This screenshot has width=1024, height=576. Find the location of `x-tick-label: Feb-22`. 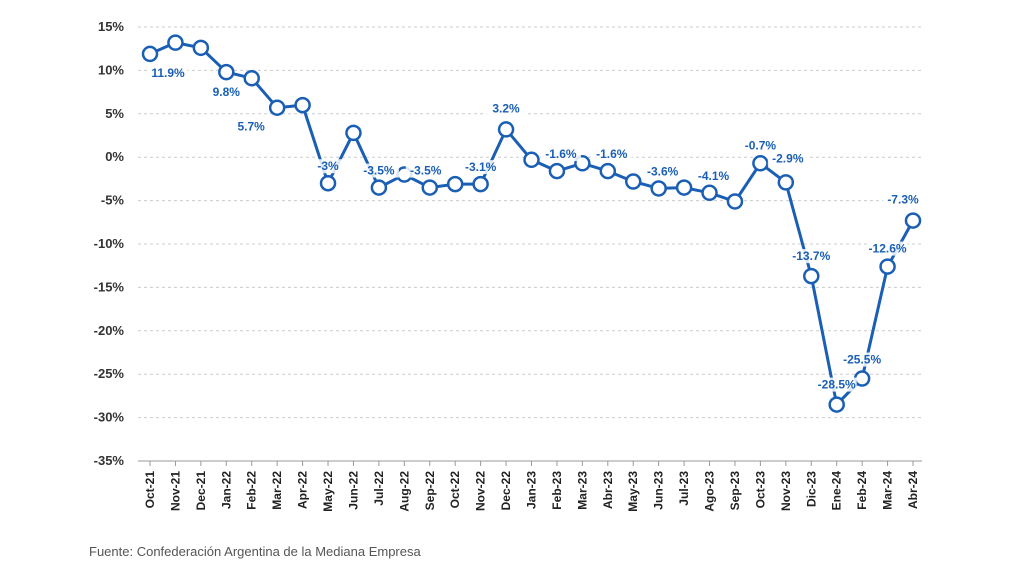

x-tick-label: Feb-22 is located at coordinates (252, 490).